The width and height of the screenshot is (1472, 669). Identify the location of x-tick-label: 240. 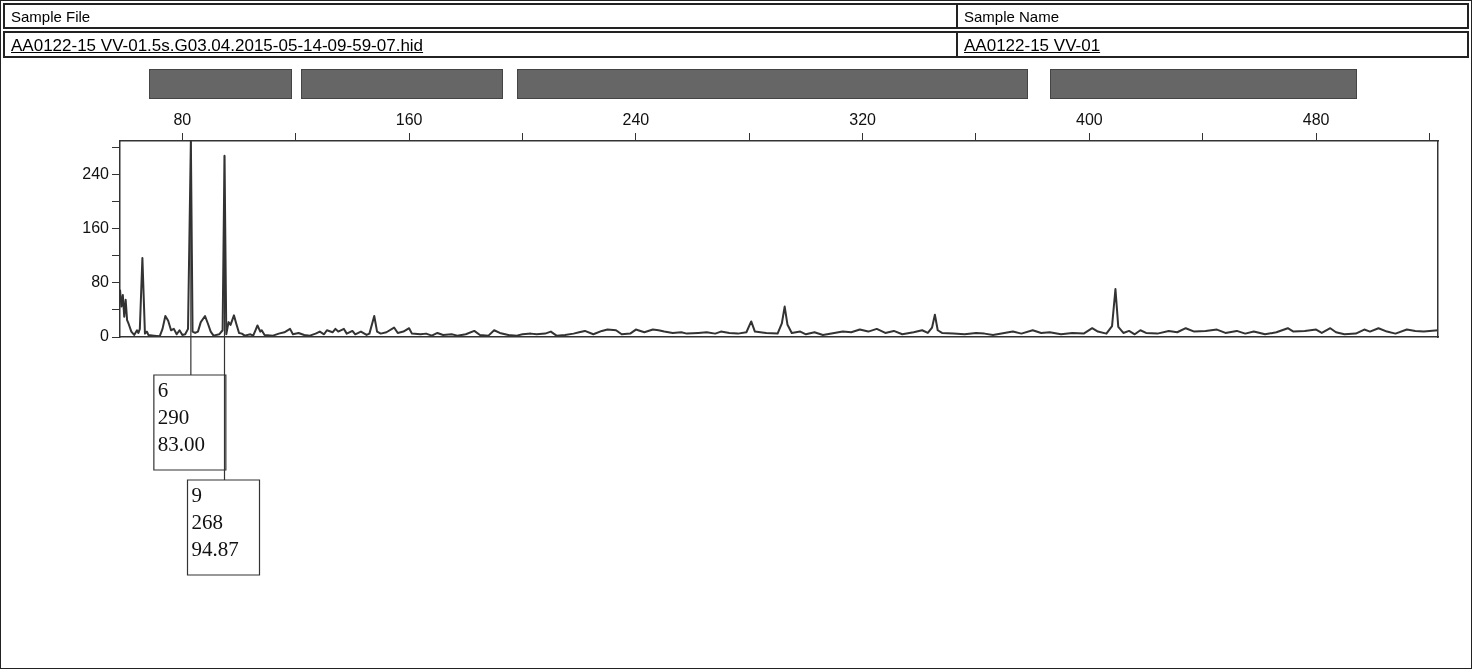
(636, 119).